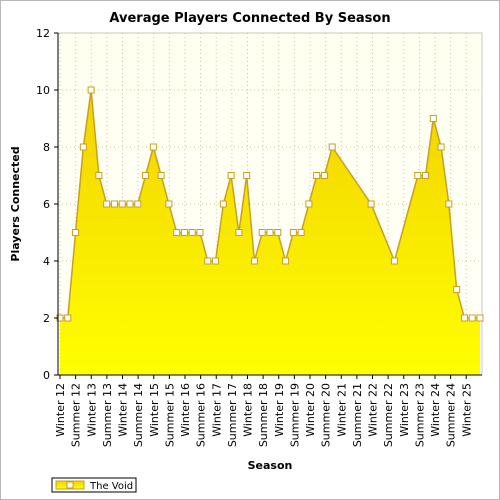 This screenshot has height=500, width=500. What do you see at coordinates (123, 410) in the screenshot?
I see `x-tick-label: Winter 14` at bounding box center [123, 410].